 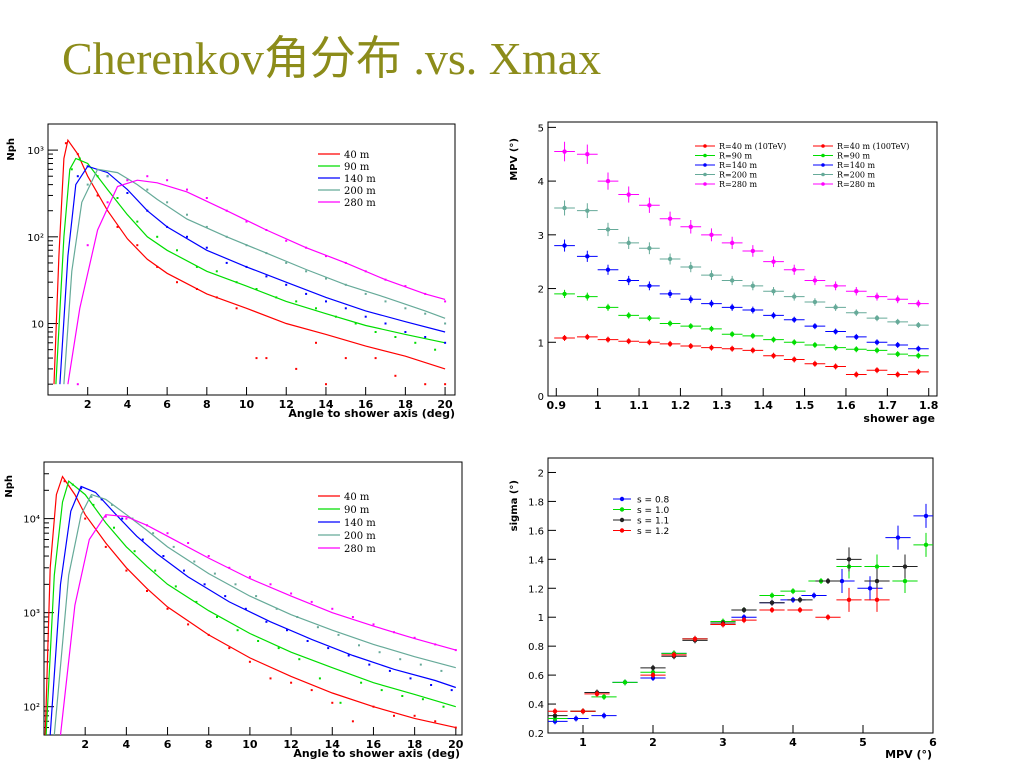 I want to click on x-tick-label: 6, so click(x=167, y=404).